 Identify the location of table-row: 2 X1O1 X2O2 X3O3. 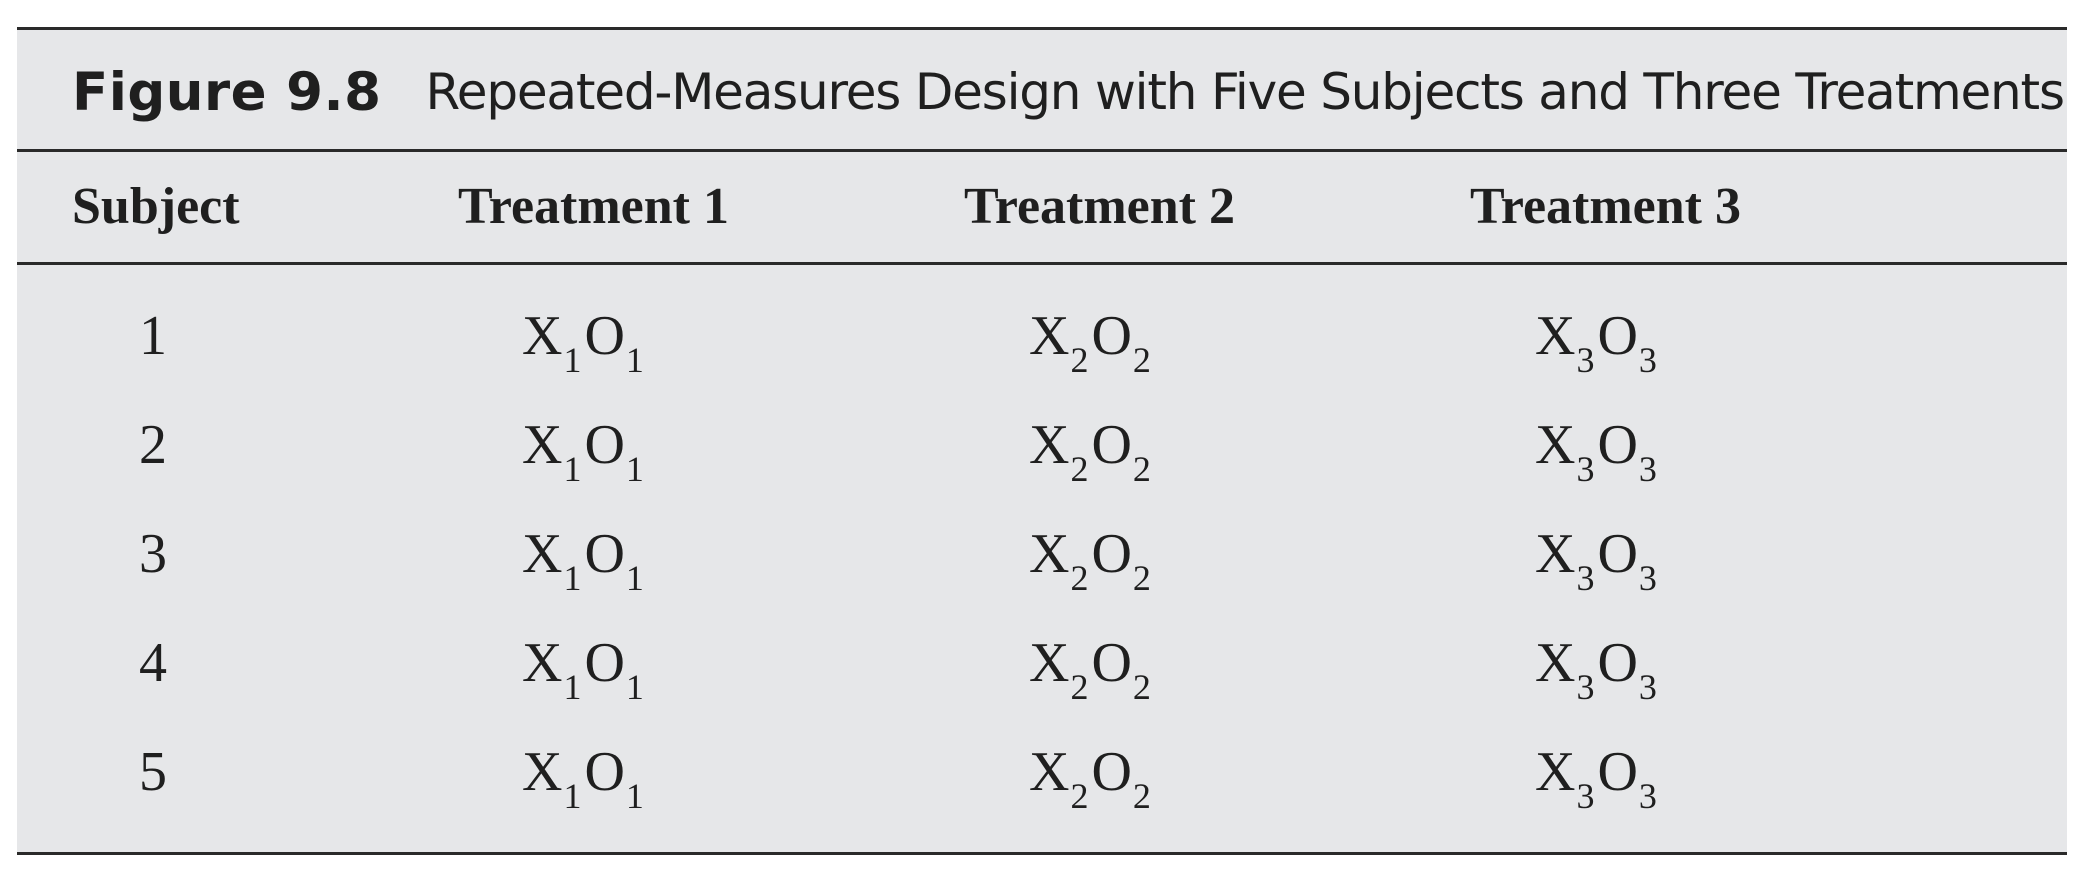
(1042, 451).